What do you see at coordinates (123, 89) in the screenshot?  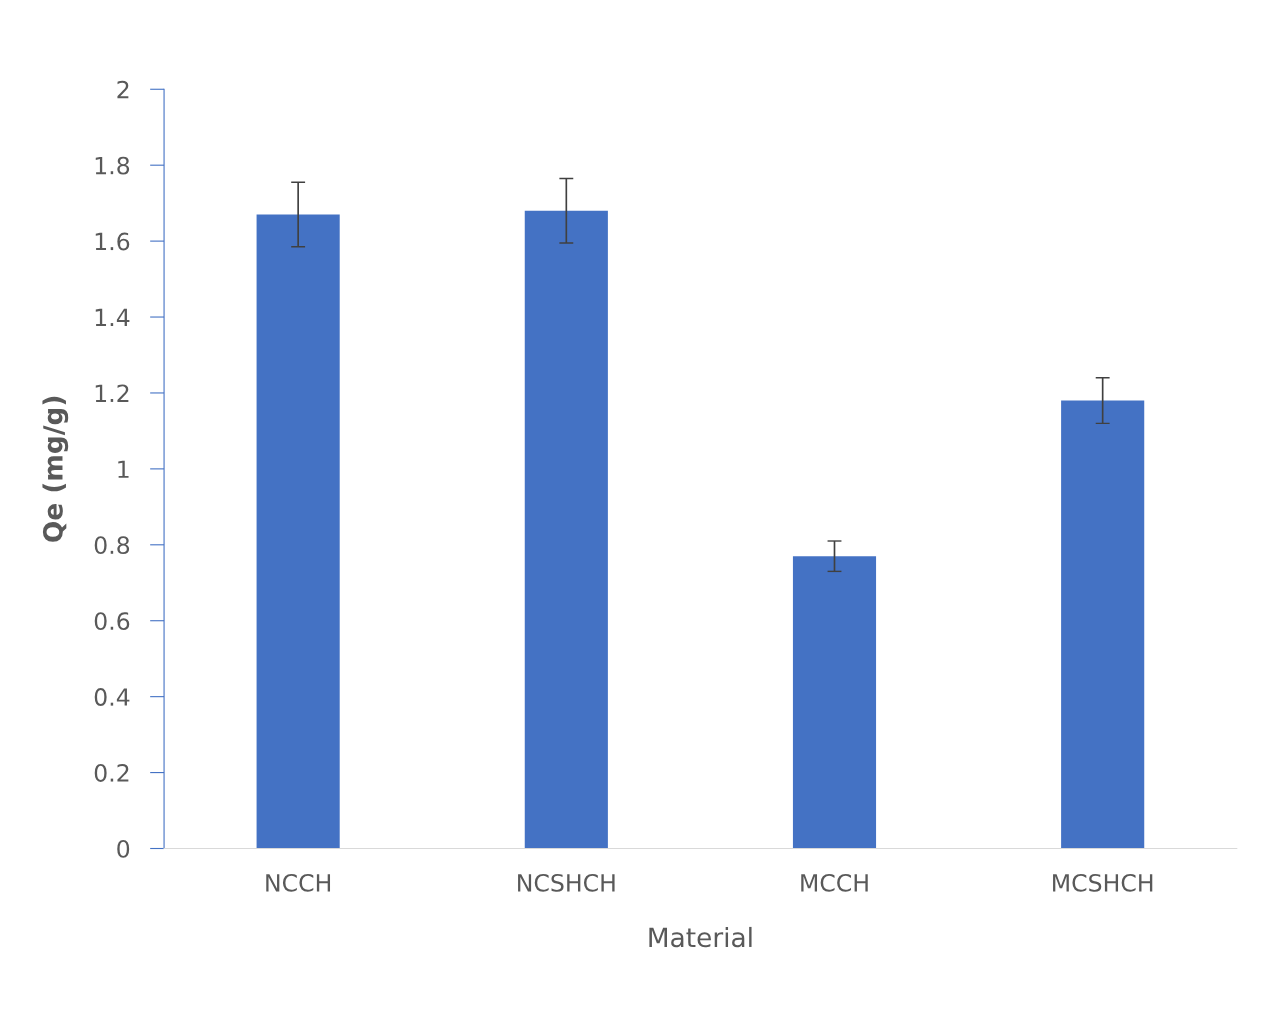 I see `y-tick-label: 2` at bounding box center [123, 89].